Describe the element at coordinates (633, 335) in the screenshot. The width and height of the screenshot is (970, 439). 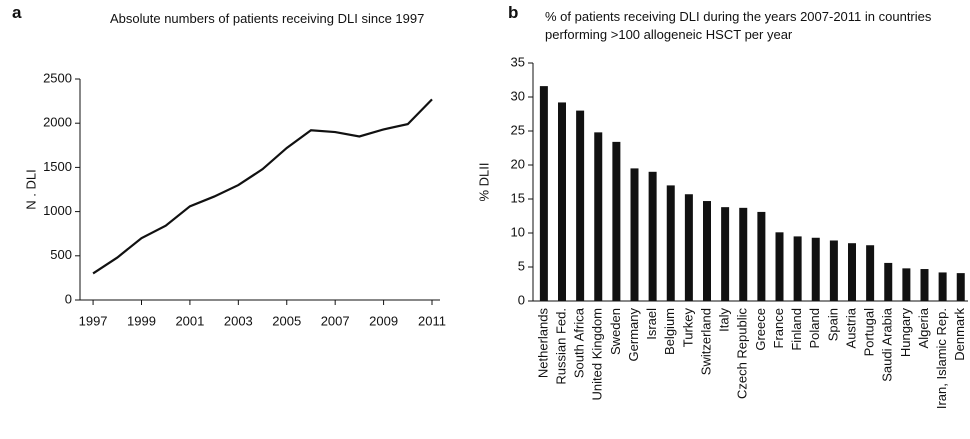
I see `x-tick-label: Germany` at that location.